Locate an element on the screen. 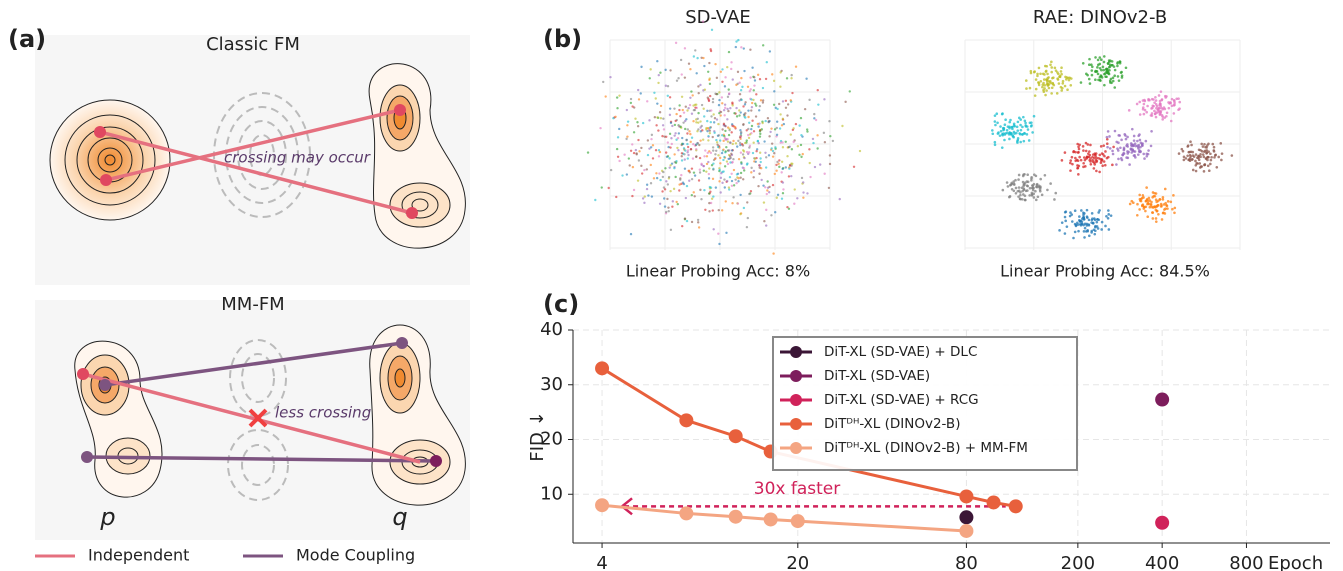  y-tick-label: 10 is located at coordinates (551, 493).